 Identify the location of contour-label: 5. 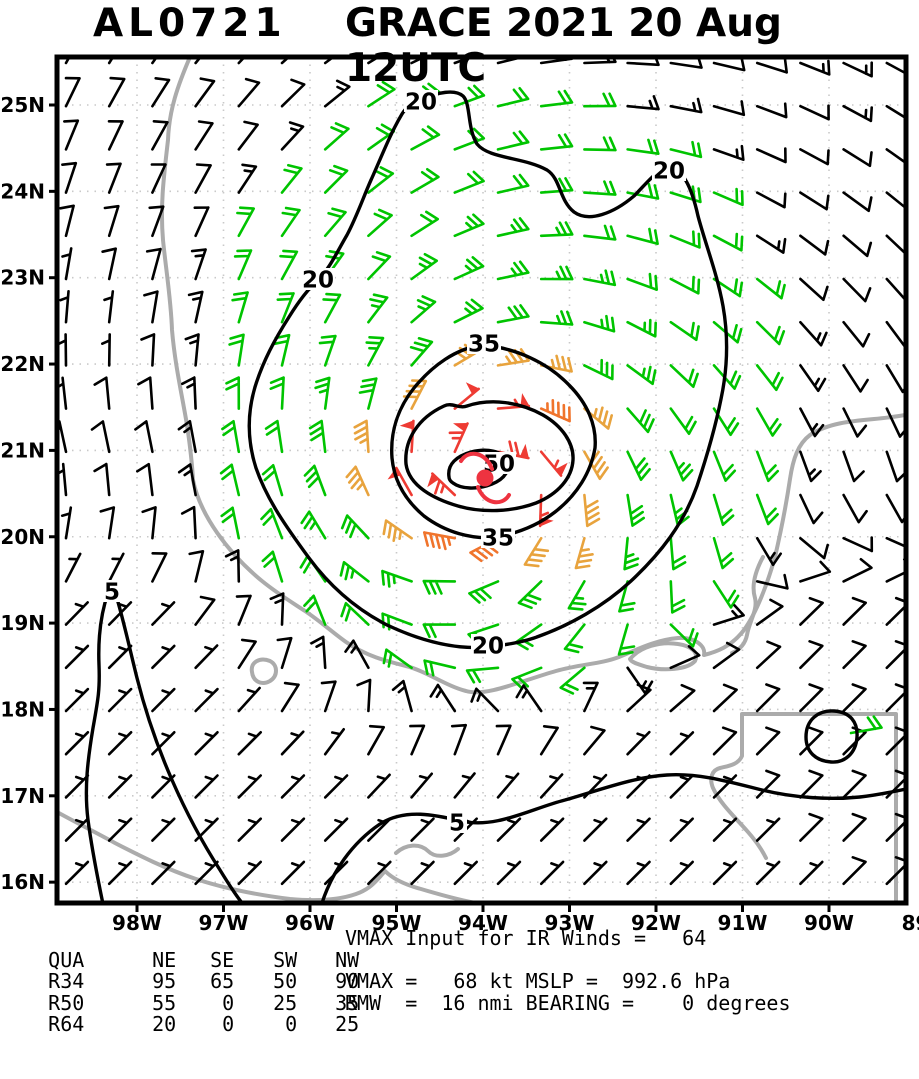
(457, 824).